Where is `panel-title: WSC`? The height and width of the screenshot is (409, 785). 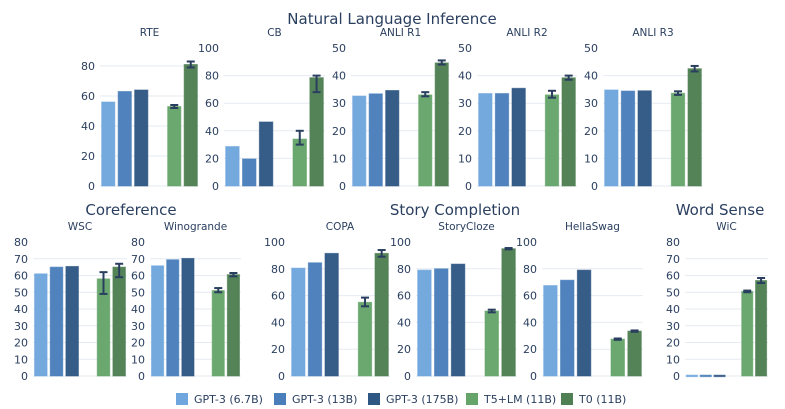 panel-title: WSC is located at coordinates (80, 227).